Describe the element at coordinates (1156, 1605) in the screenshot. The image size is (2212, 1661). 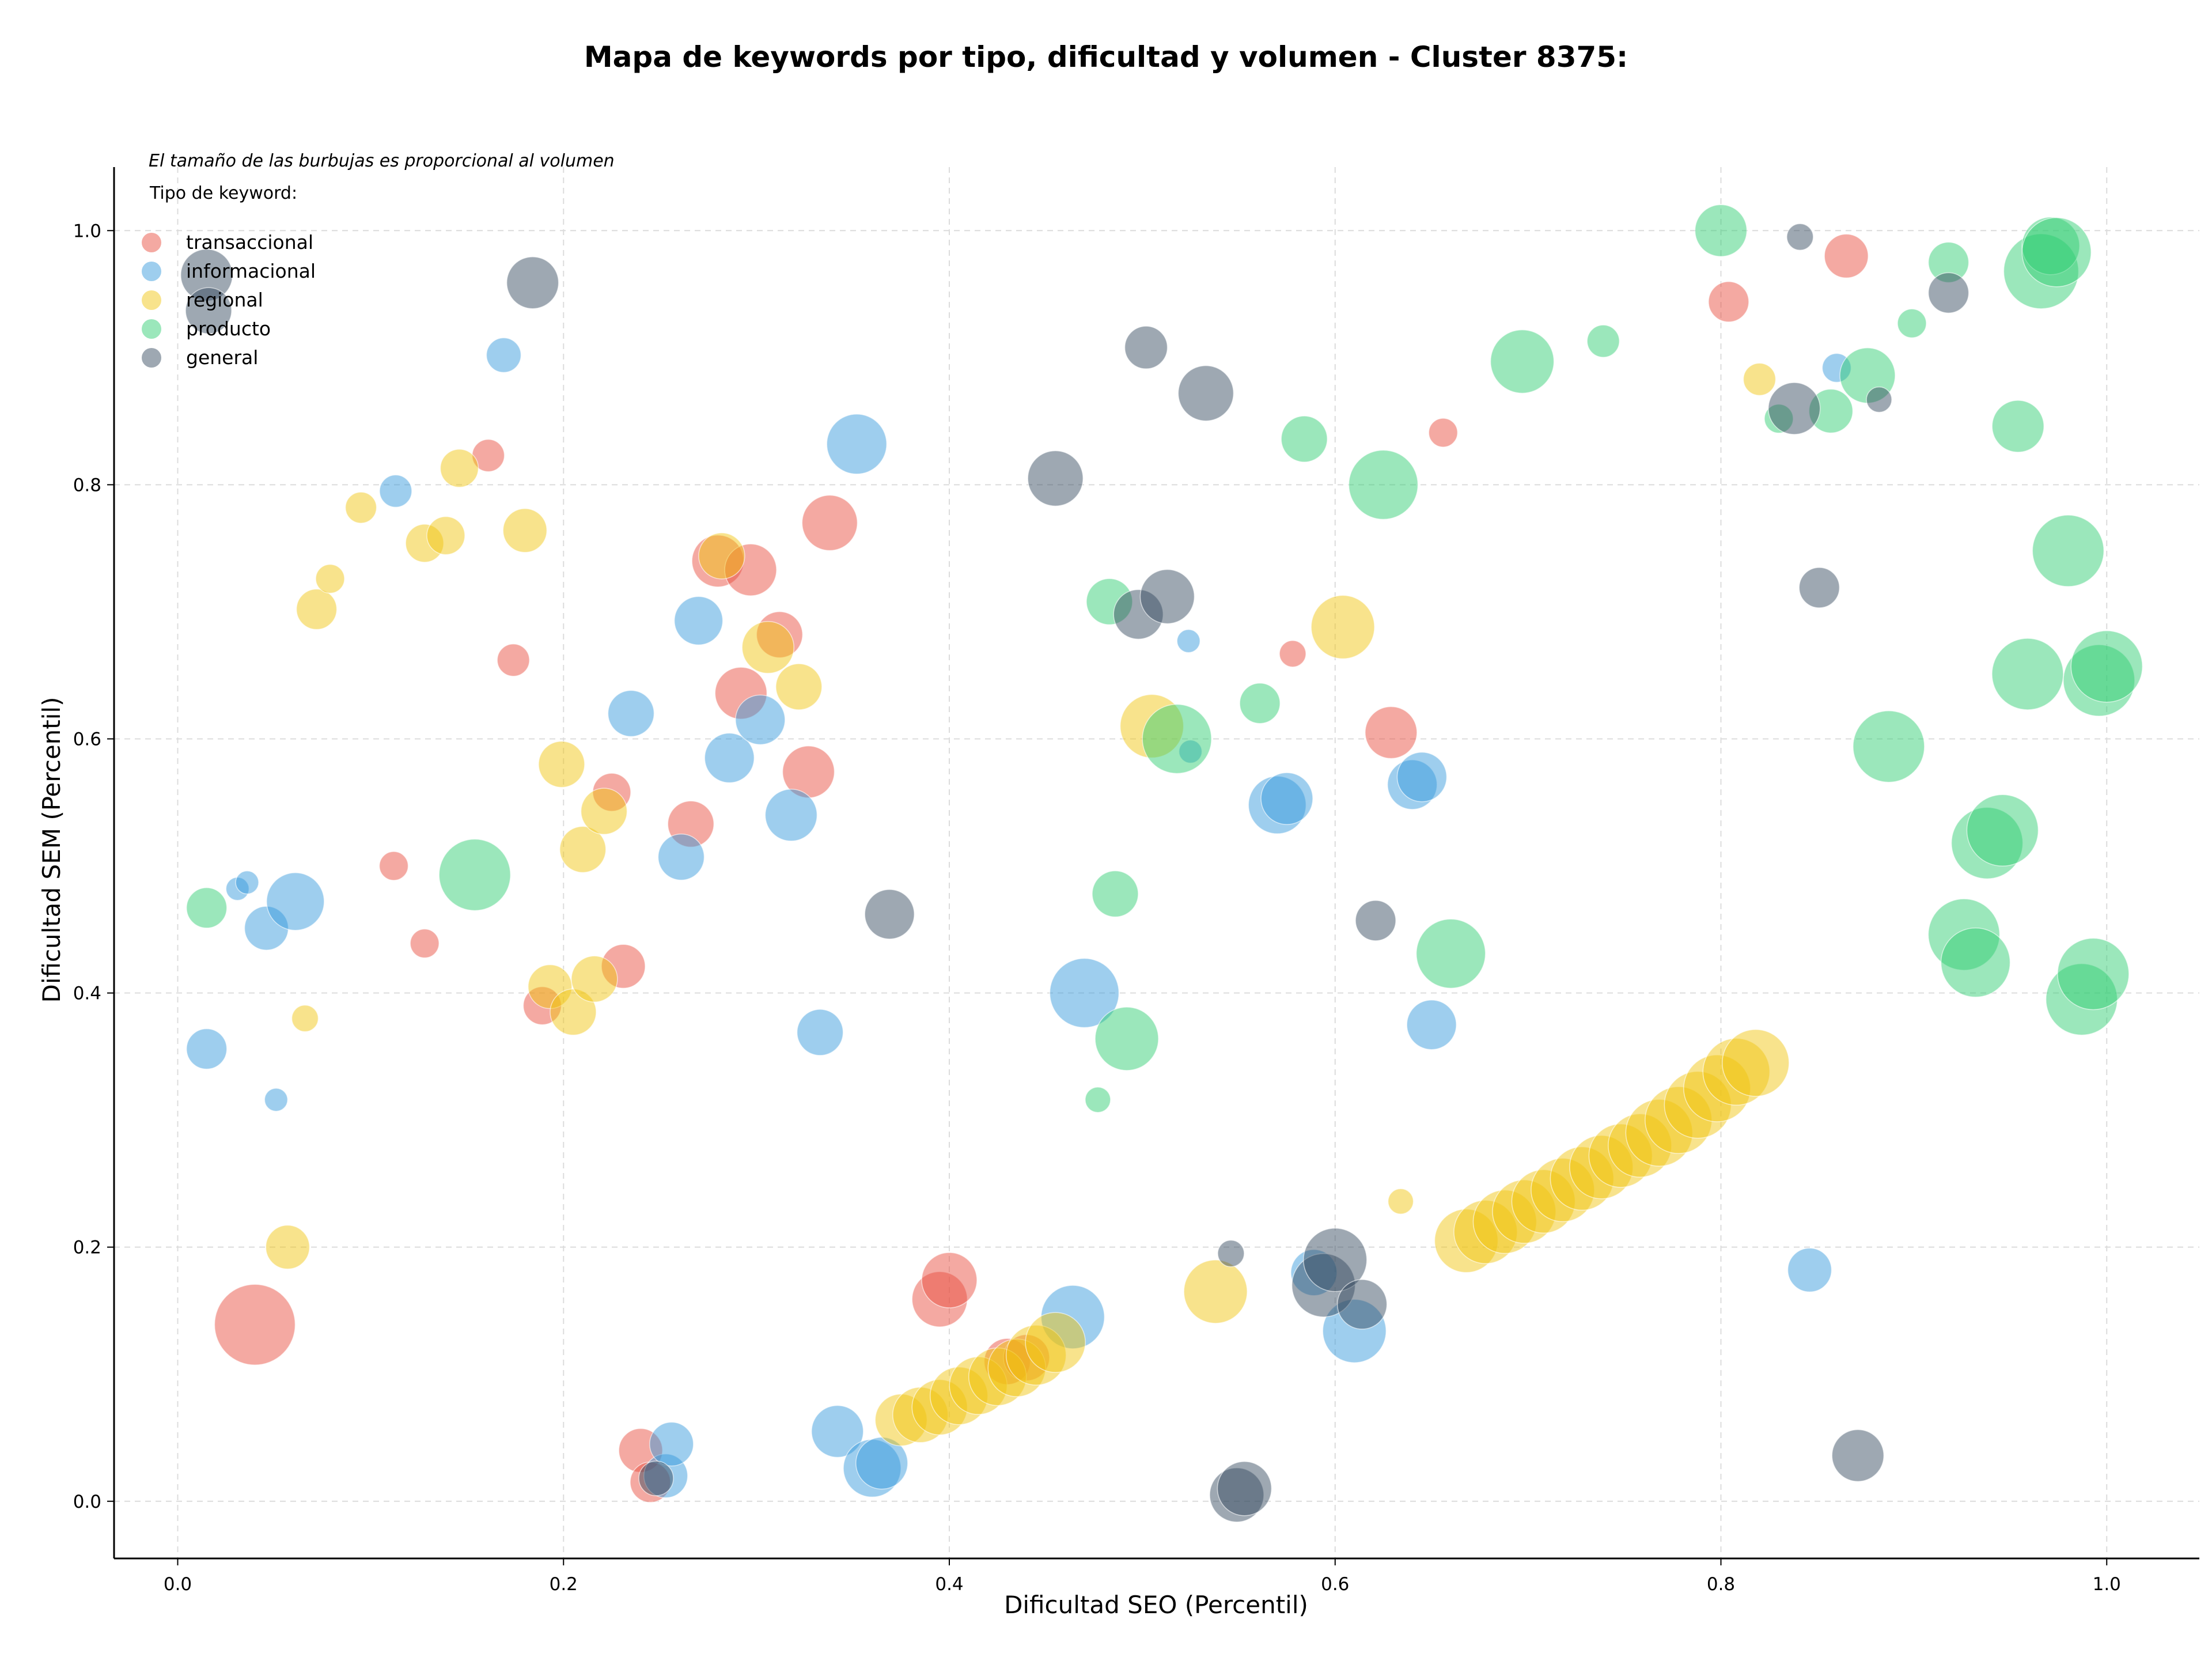
I see `x-axis-label: Dificultad SEO (Percentil)` at that location.